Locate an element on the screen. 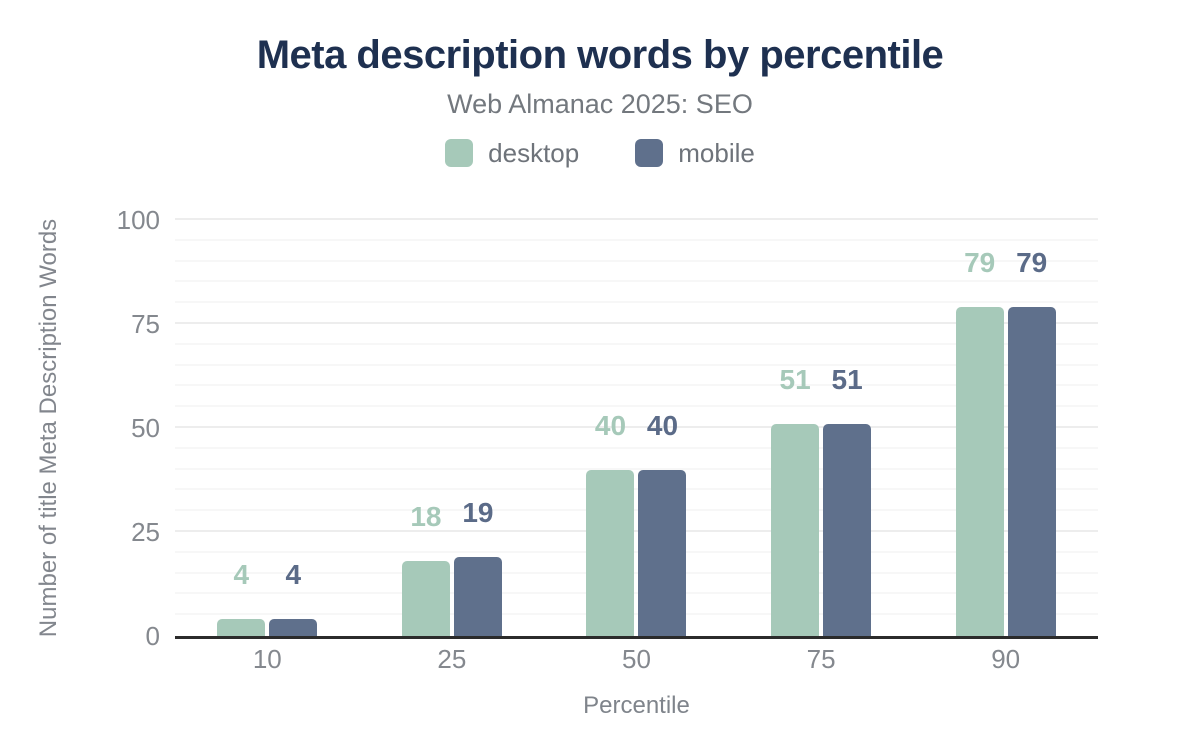 Image resolution: width=1200 pixels, height=742 pixels. x-tick-50: 50 is located at coordinates (636, 659).